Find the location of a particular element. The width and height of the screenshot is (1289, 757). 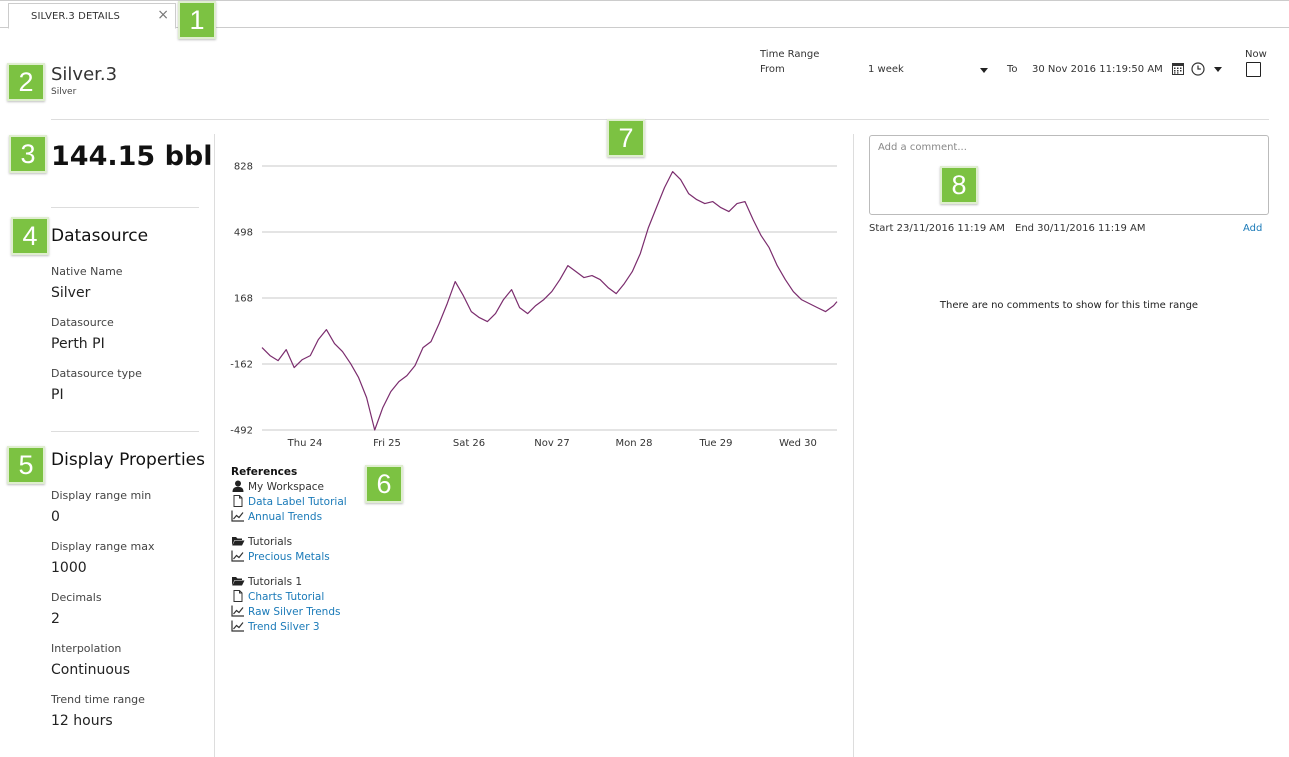

current-value: 144.15 bbl is located at coordinates (132, 156).